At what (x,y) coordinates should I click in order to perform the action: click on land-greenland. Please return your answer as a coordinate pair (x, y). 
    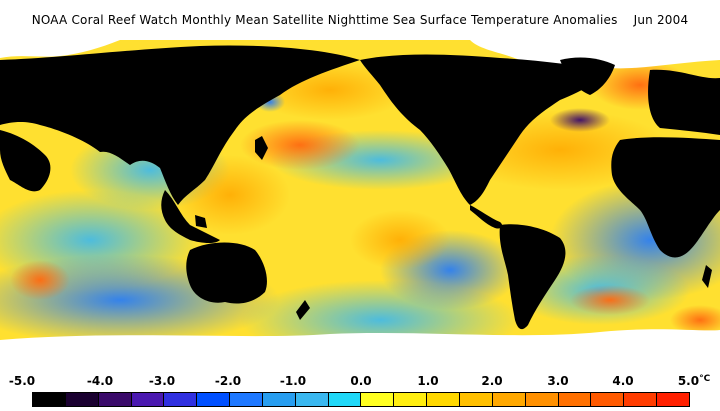
    Looking at the image, I should click on (587, 76).